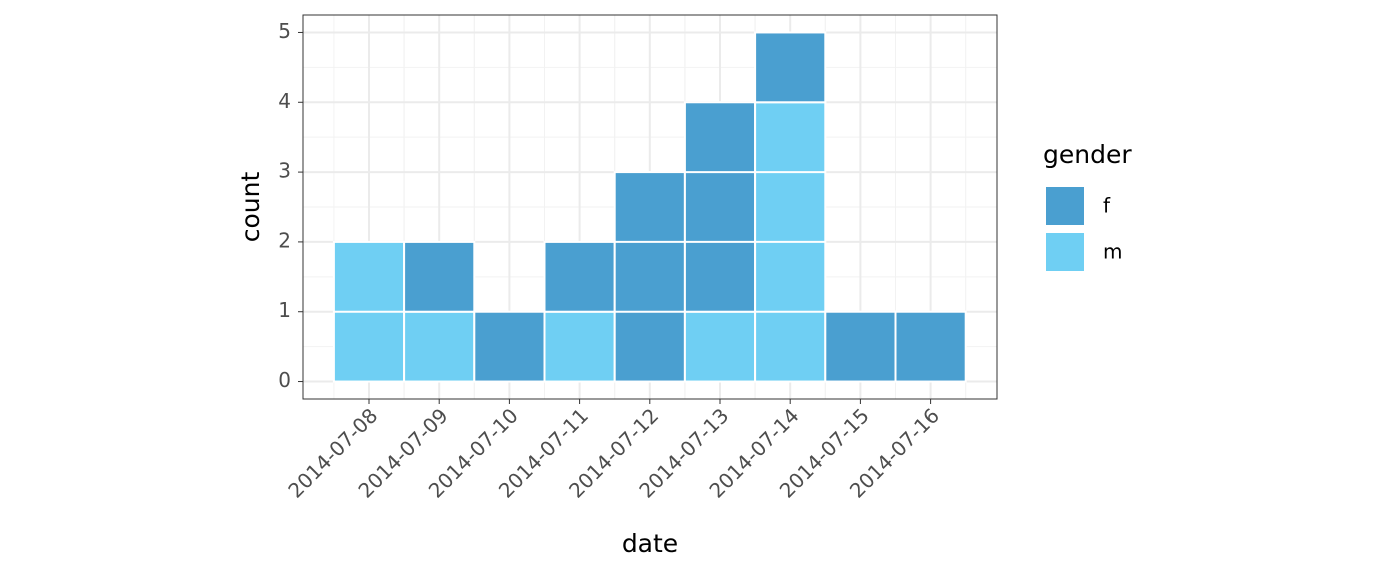  What do you see at coordinates (1112, 252) in the screenshot?
I see `legend-label: m` at bounding box center [1112, 252].